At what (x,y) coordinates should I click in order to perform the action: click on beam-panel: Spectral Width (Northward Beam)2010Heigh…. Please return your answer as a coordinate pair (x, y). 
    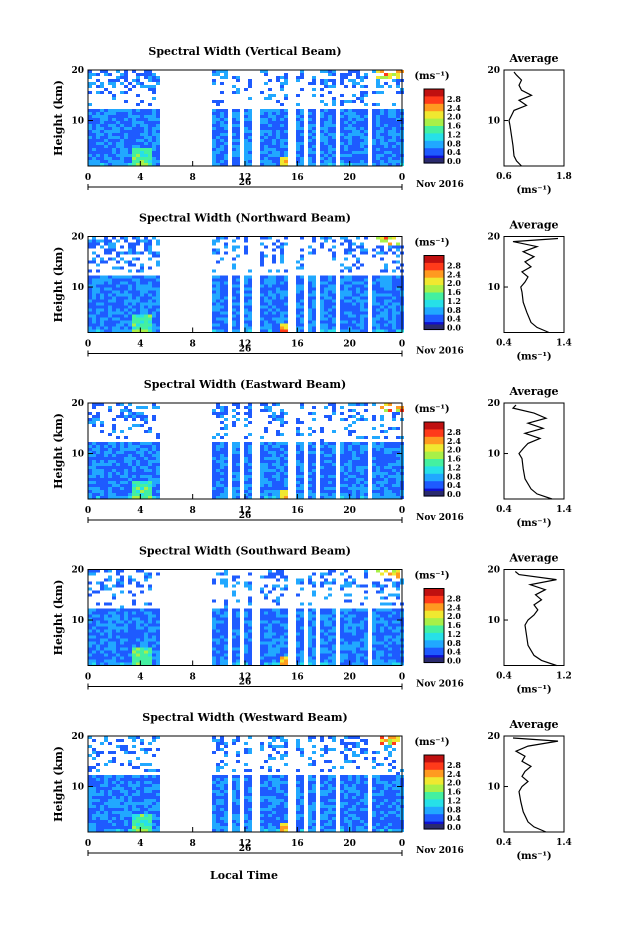
    Looking at the image, I should click on (312, 287).